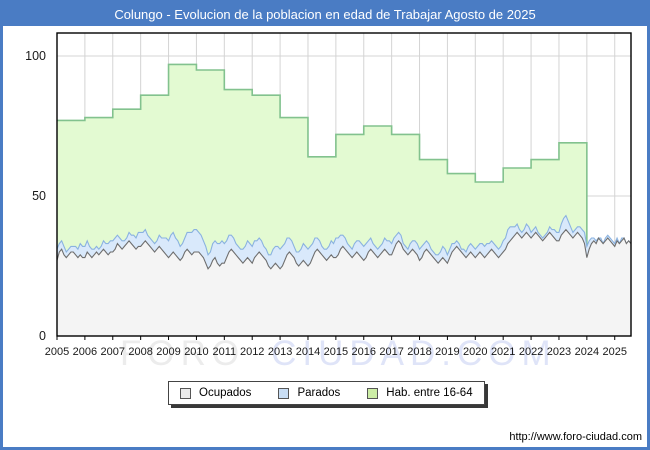 This screenshot has width=650, height=450. I want to click on parados-band, so click(344, 242).